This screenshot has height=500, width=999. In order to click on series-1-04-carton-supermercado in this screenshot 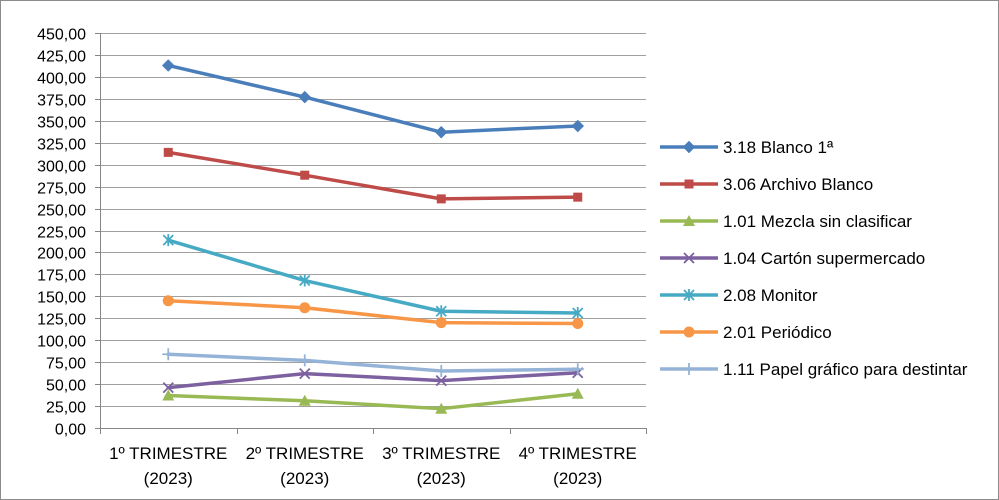, I will do `click(373, 380)`.